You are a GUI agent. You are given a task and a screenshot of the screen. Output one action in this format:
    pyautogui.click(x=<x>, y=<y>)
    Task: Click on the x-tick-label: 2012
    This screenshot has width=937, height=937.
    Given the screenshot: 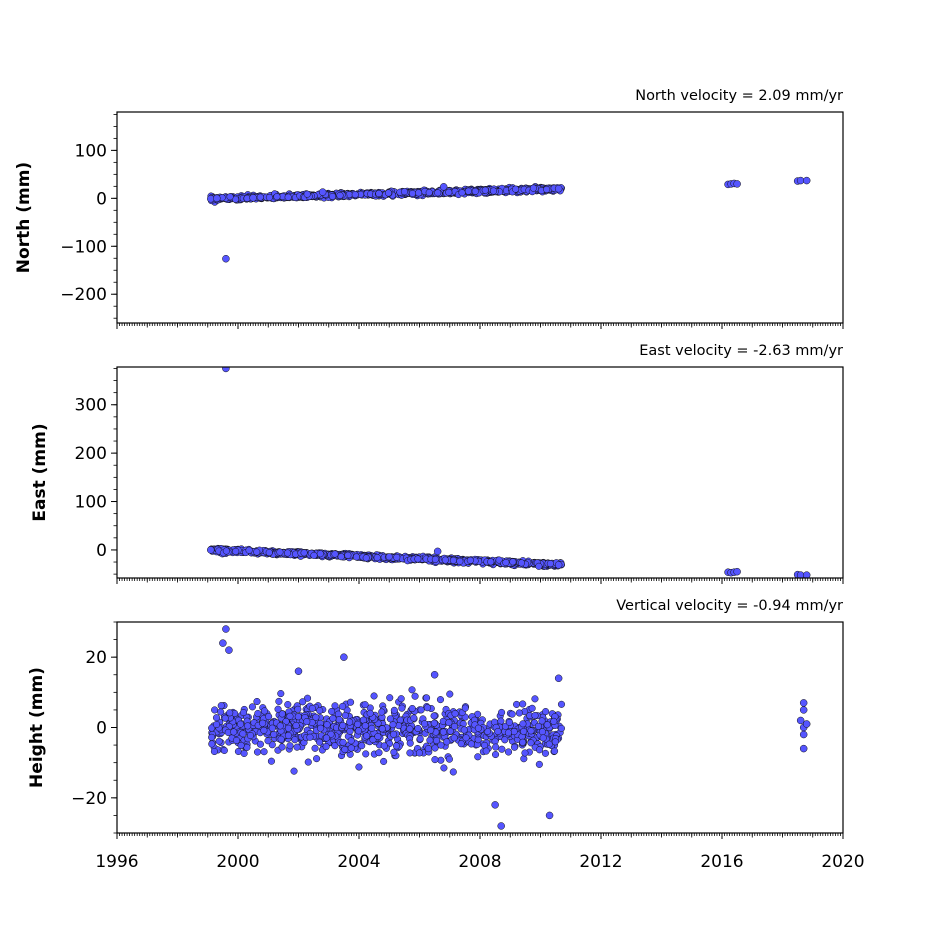 What is the action you would take?
    pyautogui.click(x=600, y=862)
    